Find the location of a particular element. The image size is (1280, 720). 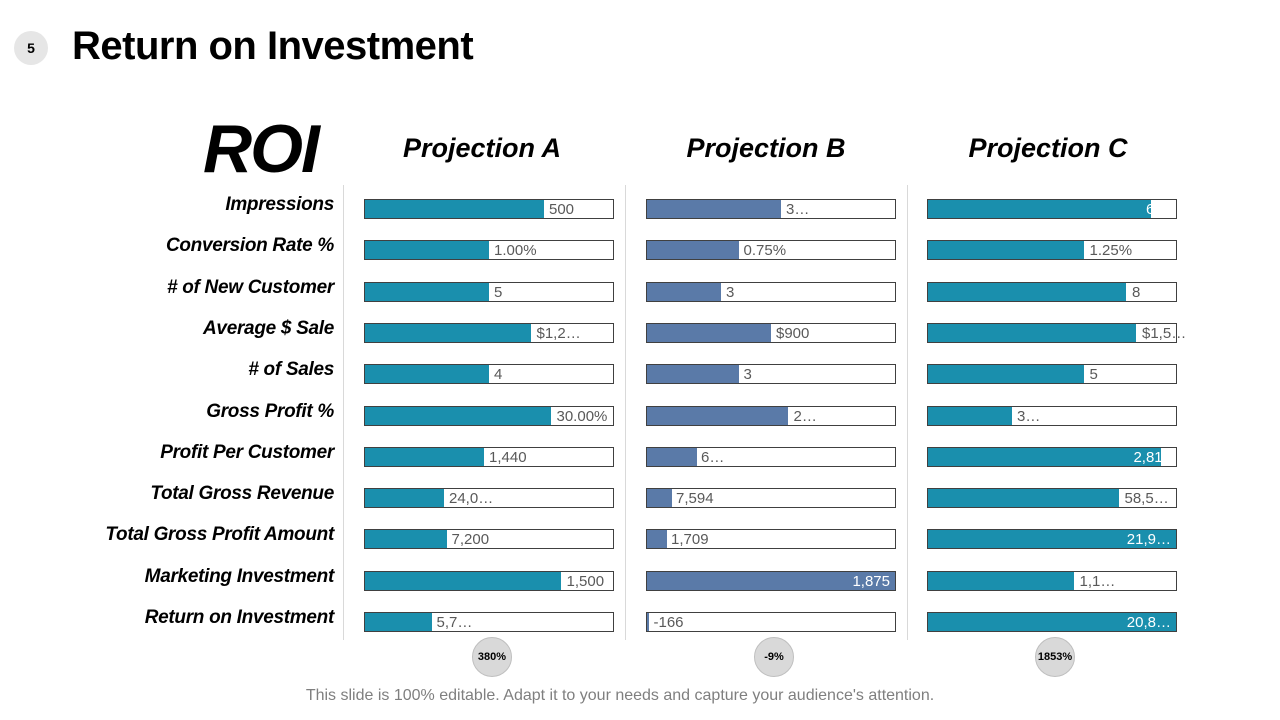

bar-track: 625 is located at coordinates (1052, 209).